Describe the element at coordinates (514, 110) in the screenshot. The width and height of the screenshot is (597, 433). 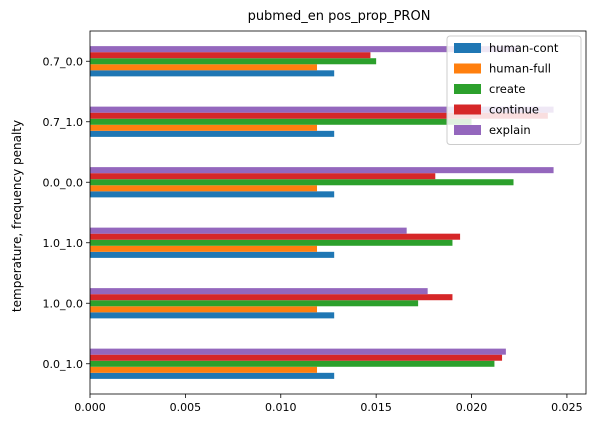
I see `legend-label-continue: continue` at that location.